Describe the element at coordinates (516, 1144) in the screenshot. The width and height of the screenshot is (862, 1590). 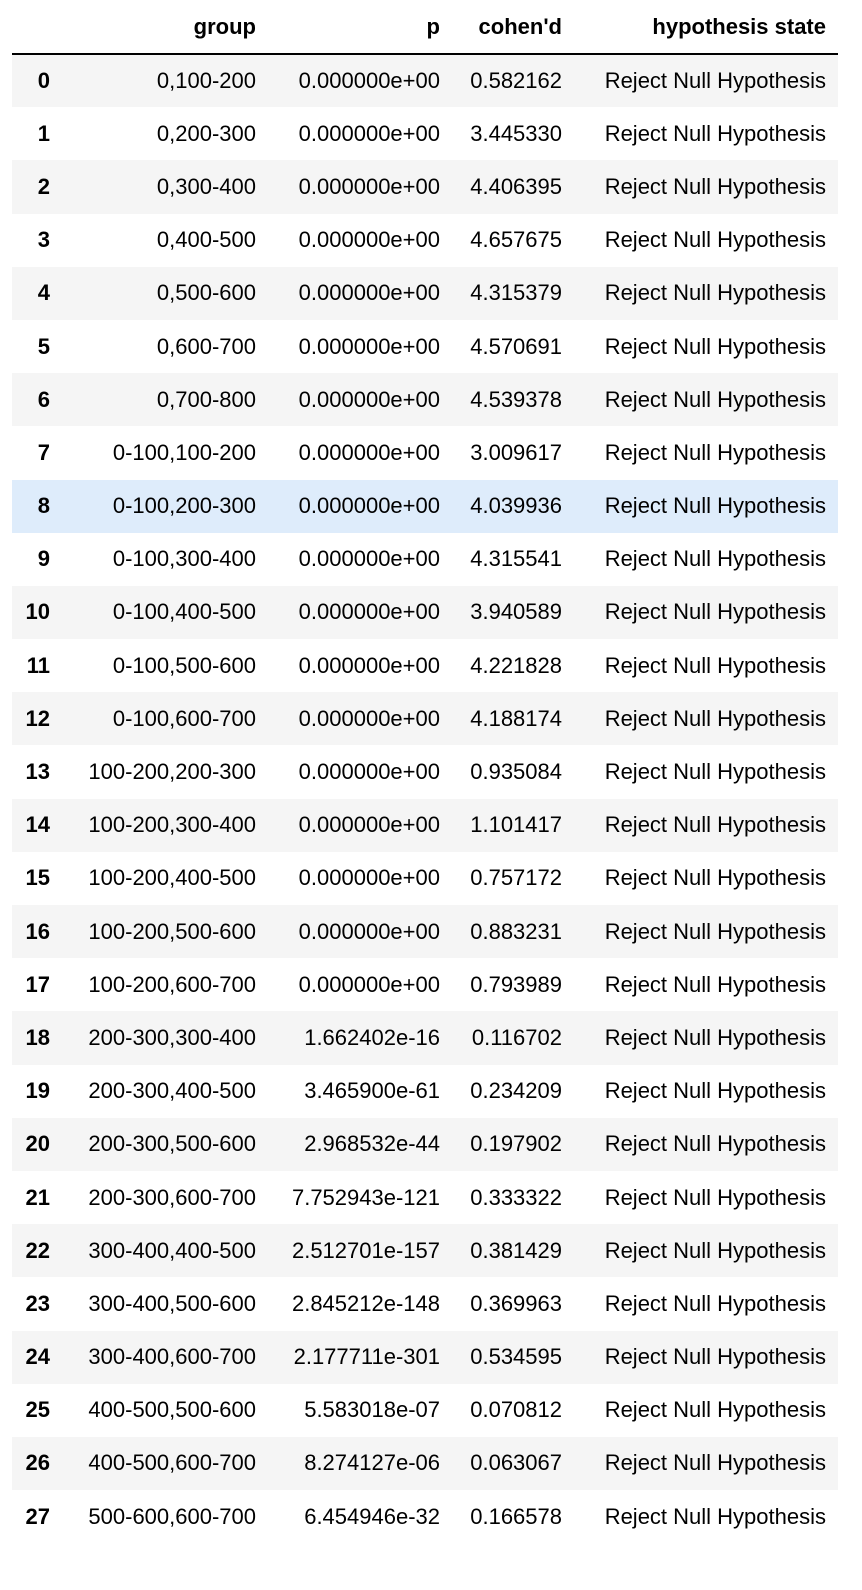
I see `cell-cohens-d: 0.197902` at that location.